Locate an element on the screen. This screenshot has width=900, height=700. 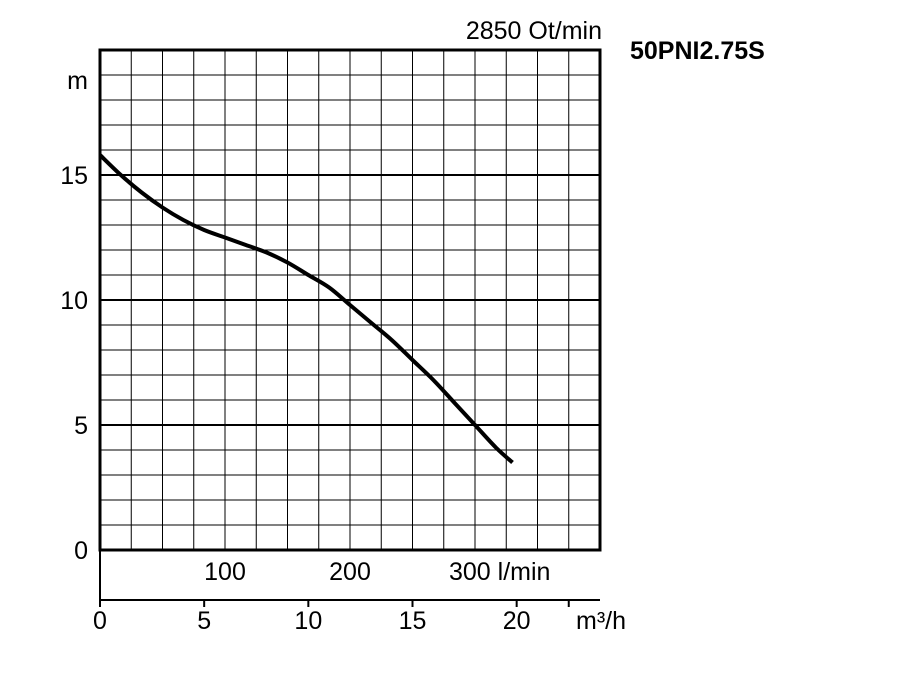
y-axis-unit-label: m is located at coordinates (77, 81).